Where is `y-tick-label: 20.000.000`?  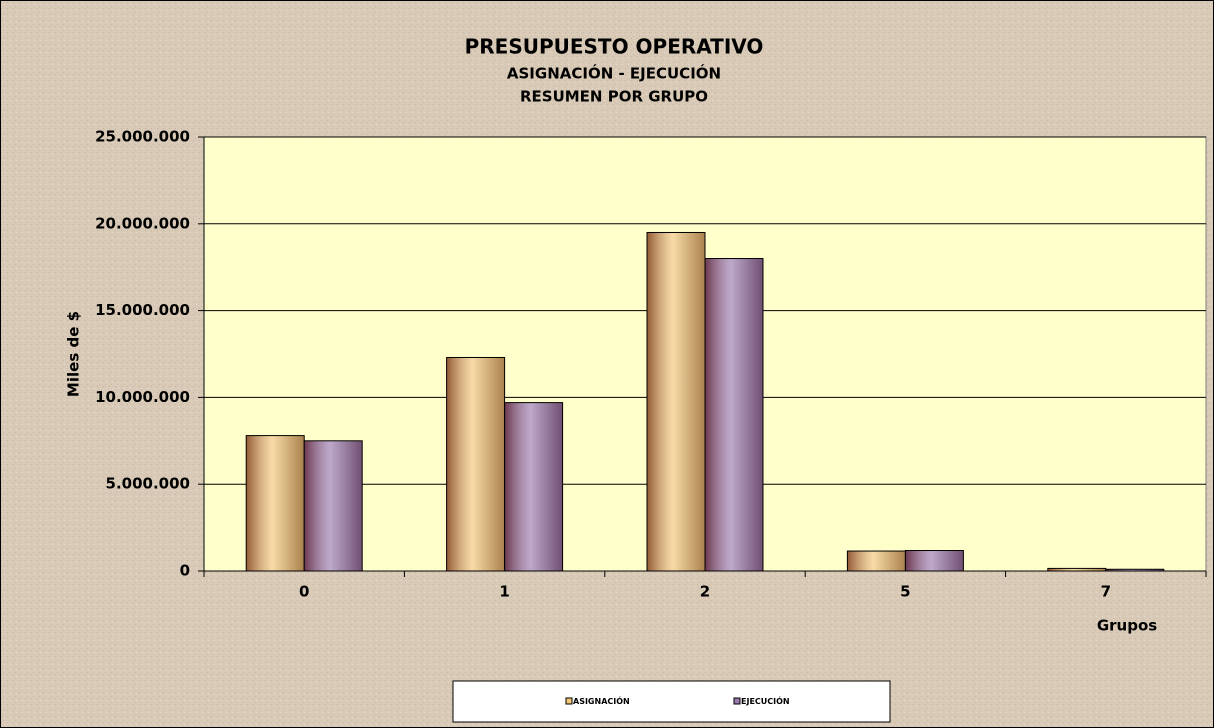
y-tick-label: 20.000.000 is located at coordinates (142, 223).